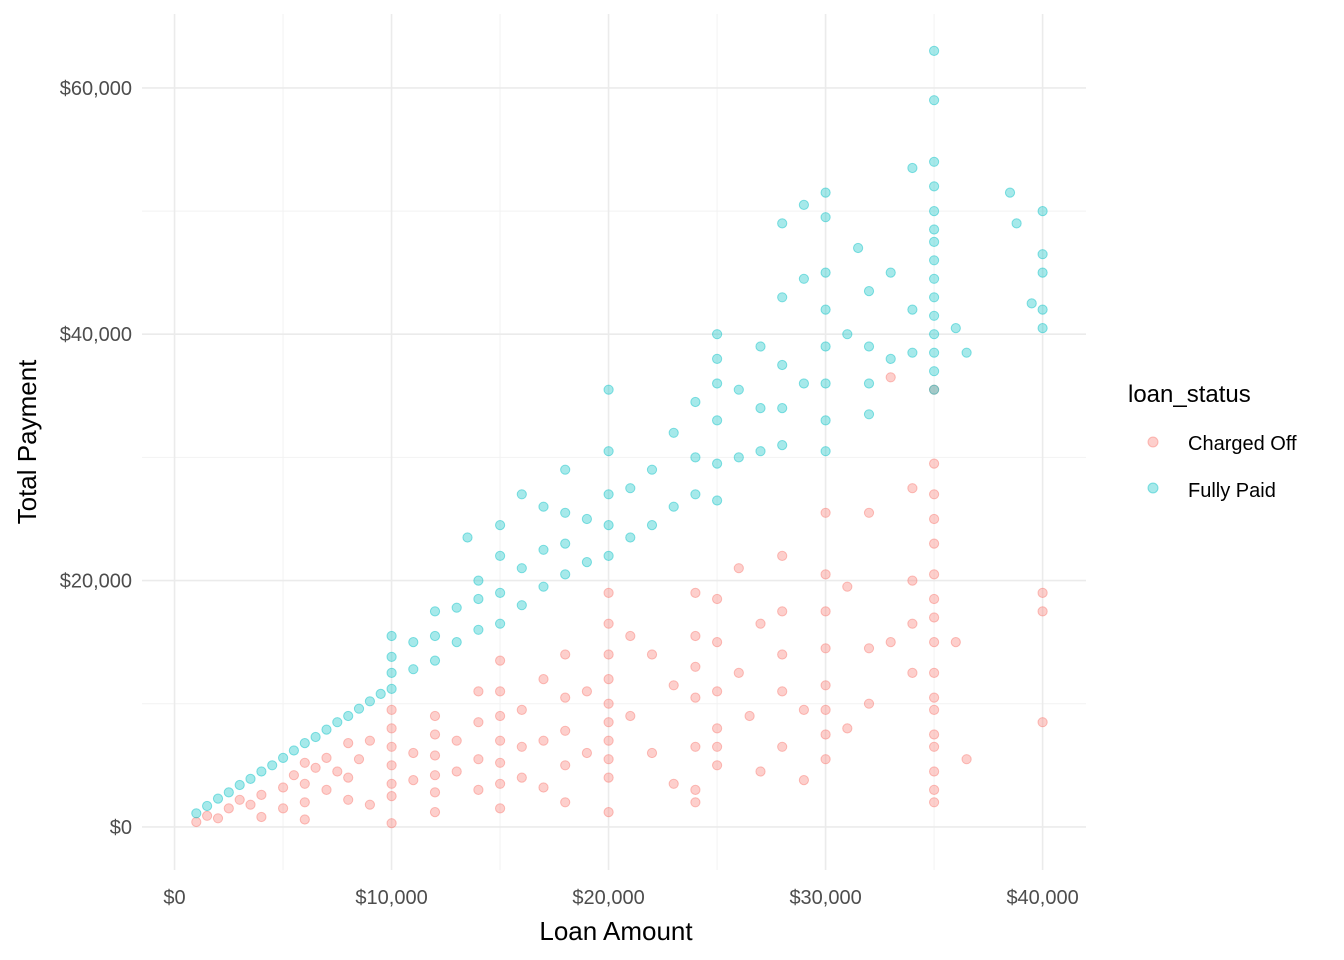 This screenshot has height=960, width=1344. Describe the element at coordinates (616, 931) in the screenshot. I see `x-axis-title: Loan Amount` at that location.